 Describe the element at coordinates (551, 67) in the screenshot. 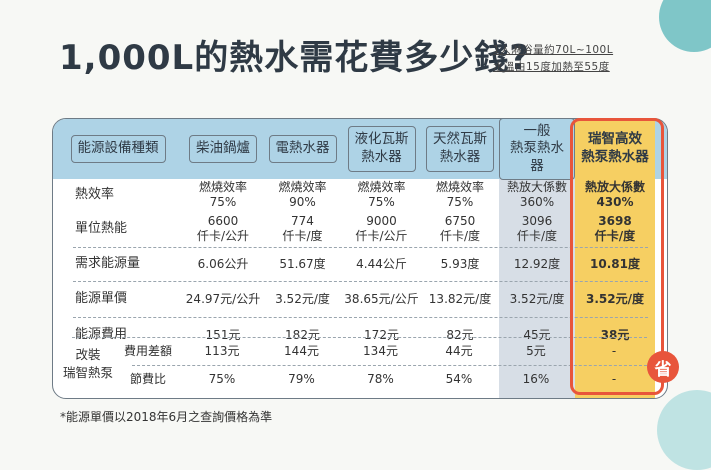

I see `subtitle-line-2: 水溫由15度加熱至55度` at that location.